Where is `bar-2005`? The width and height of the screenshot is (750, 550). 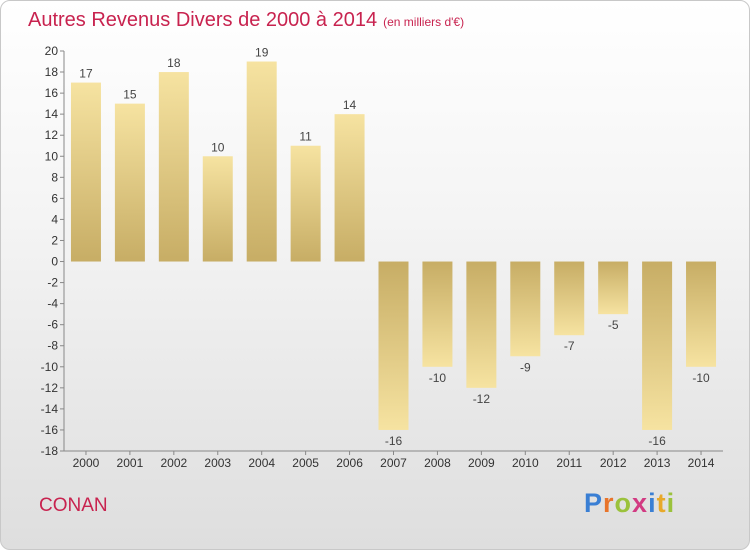
bar-2005 is located at coordinates (305, 203).